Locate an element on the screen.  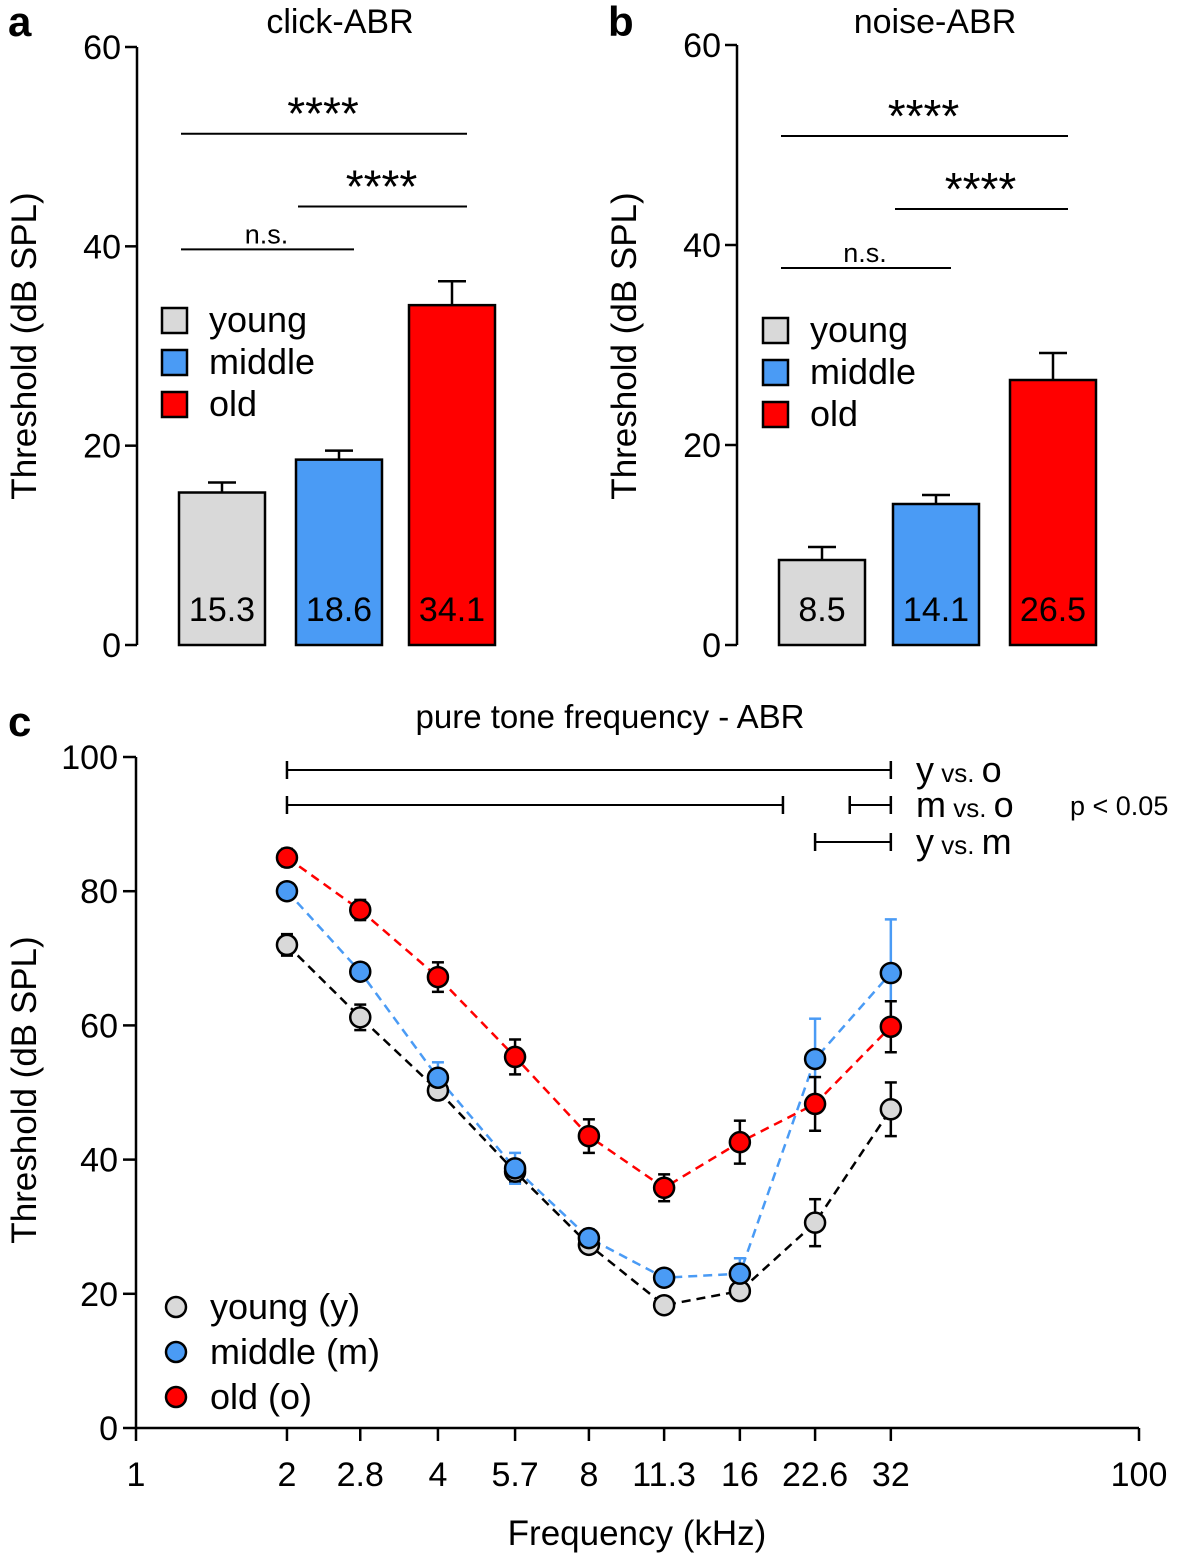
panel-c-x-tick-label: 5.7 is located at coordinates (514, 1475).